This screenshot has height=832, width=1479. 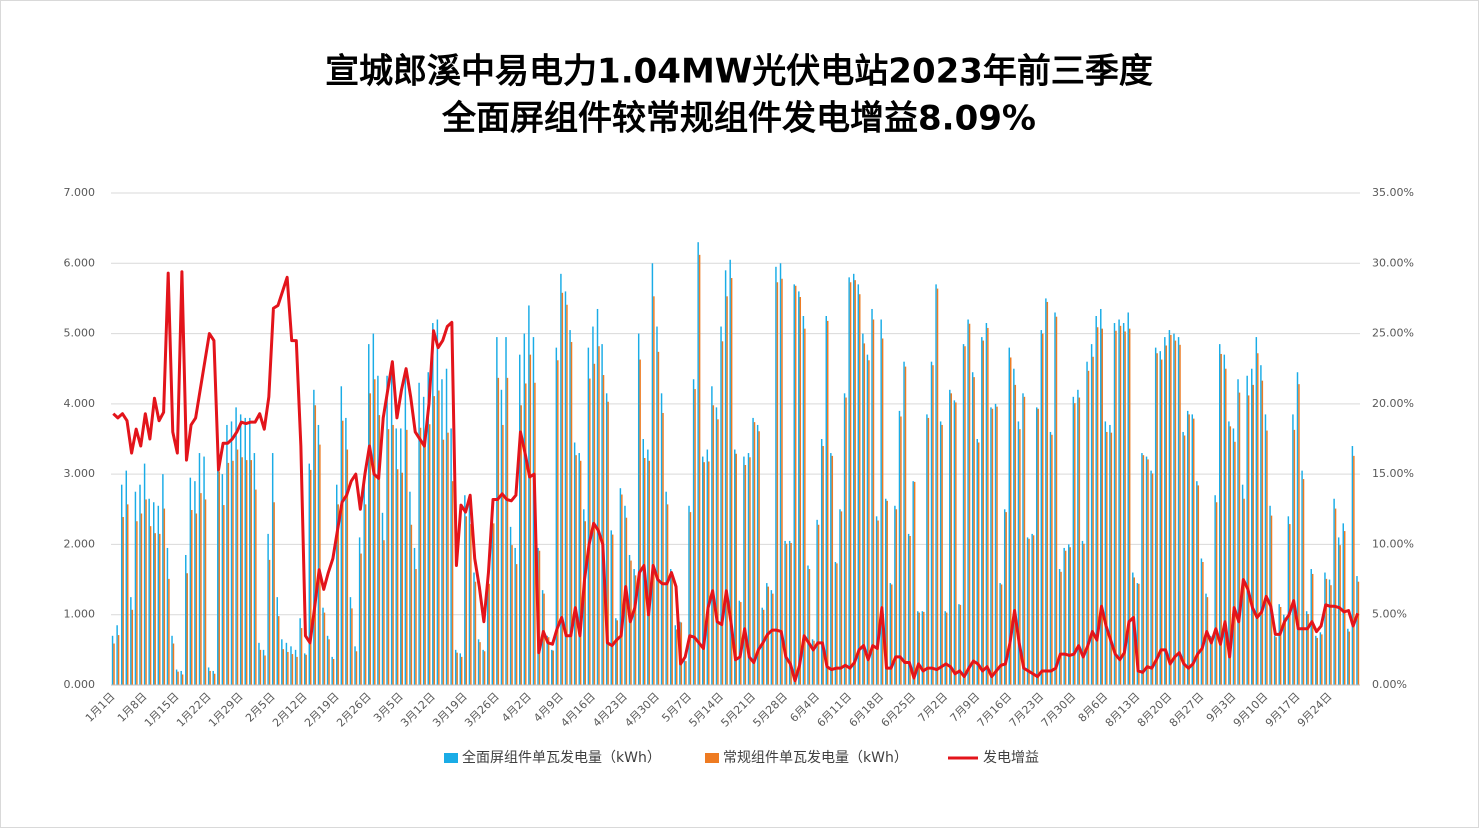 I want to click on y2-tick-label: 35.00%, so click(x=1393, y=192).